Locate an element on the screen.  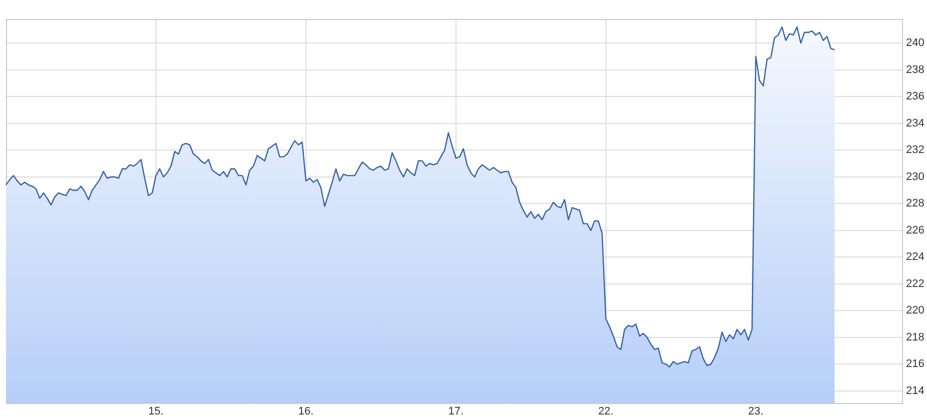
y-tick-label: 230 is located at coordinates (915, 176).